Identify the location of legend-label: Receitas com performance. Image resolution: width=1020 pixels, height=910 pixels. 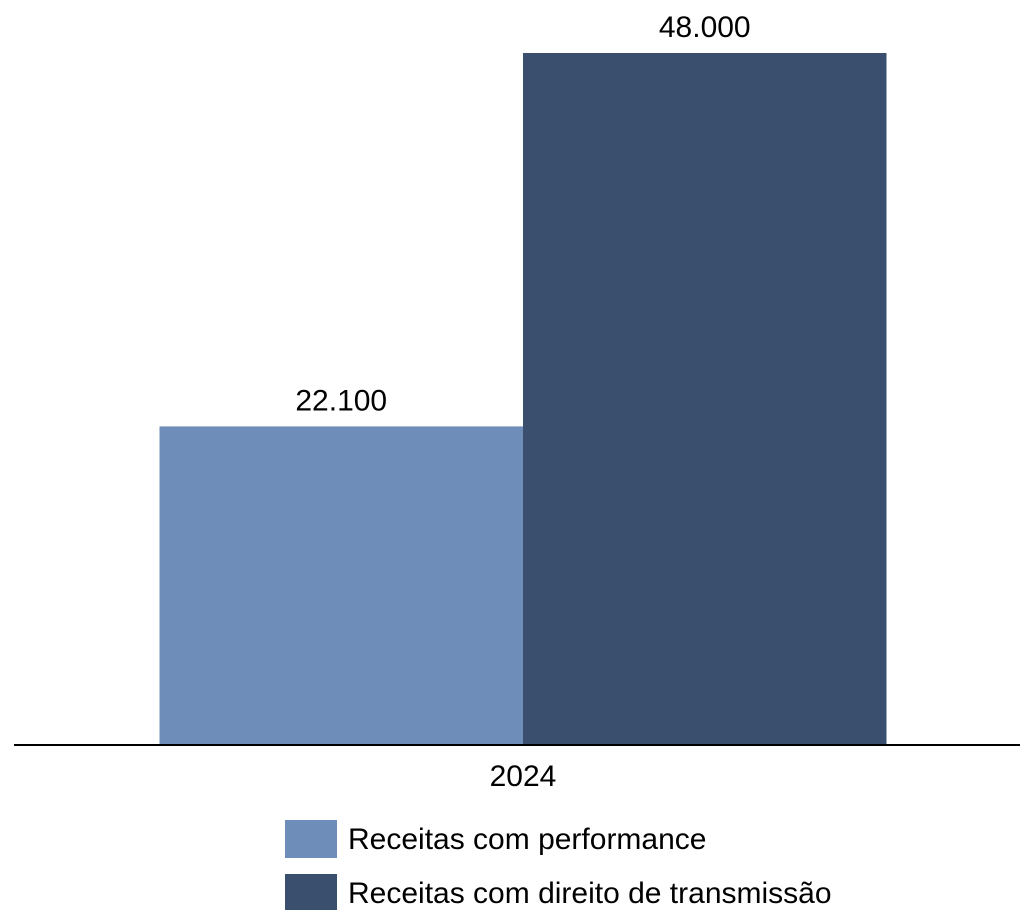
(527, 839).